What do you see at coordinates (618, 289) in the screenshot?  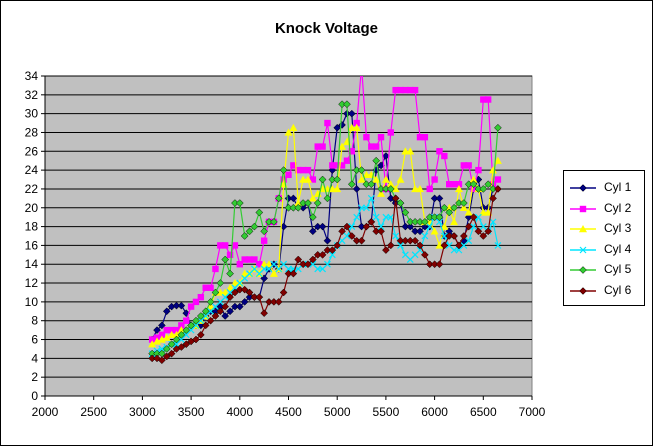 I see `legend-label-cyl-6: Cyl 6` at bounding box center [618, 289].